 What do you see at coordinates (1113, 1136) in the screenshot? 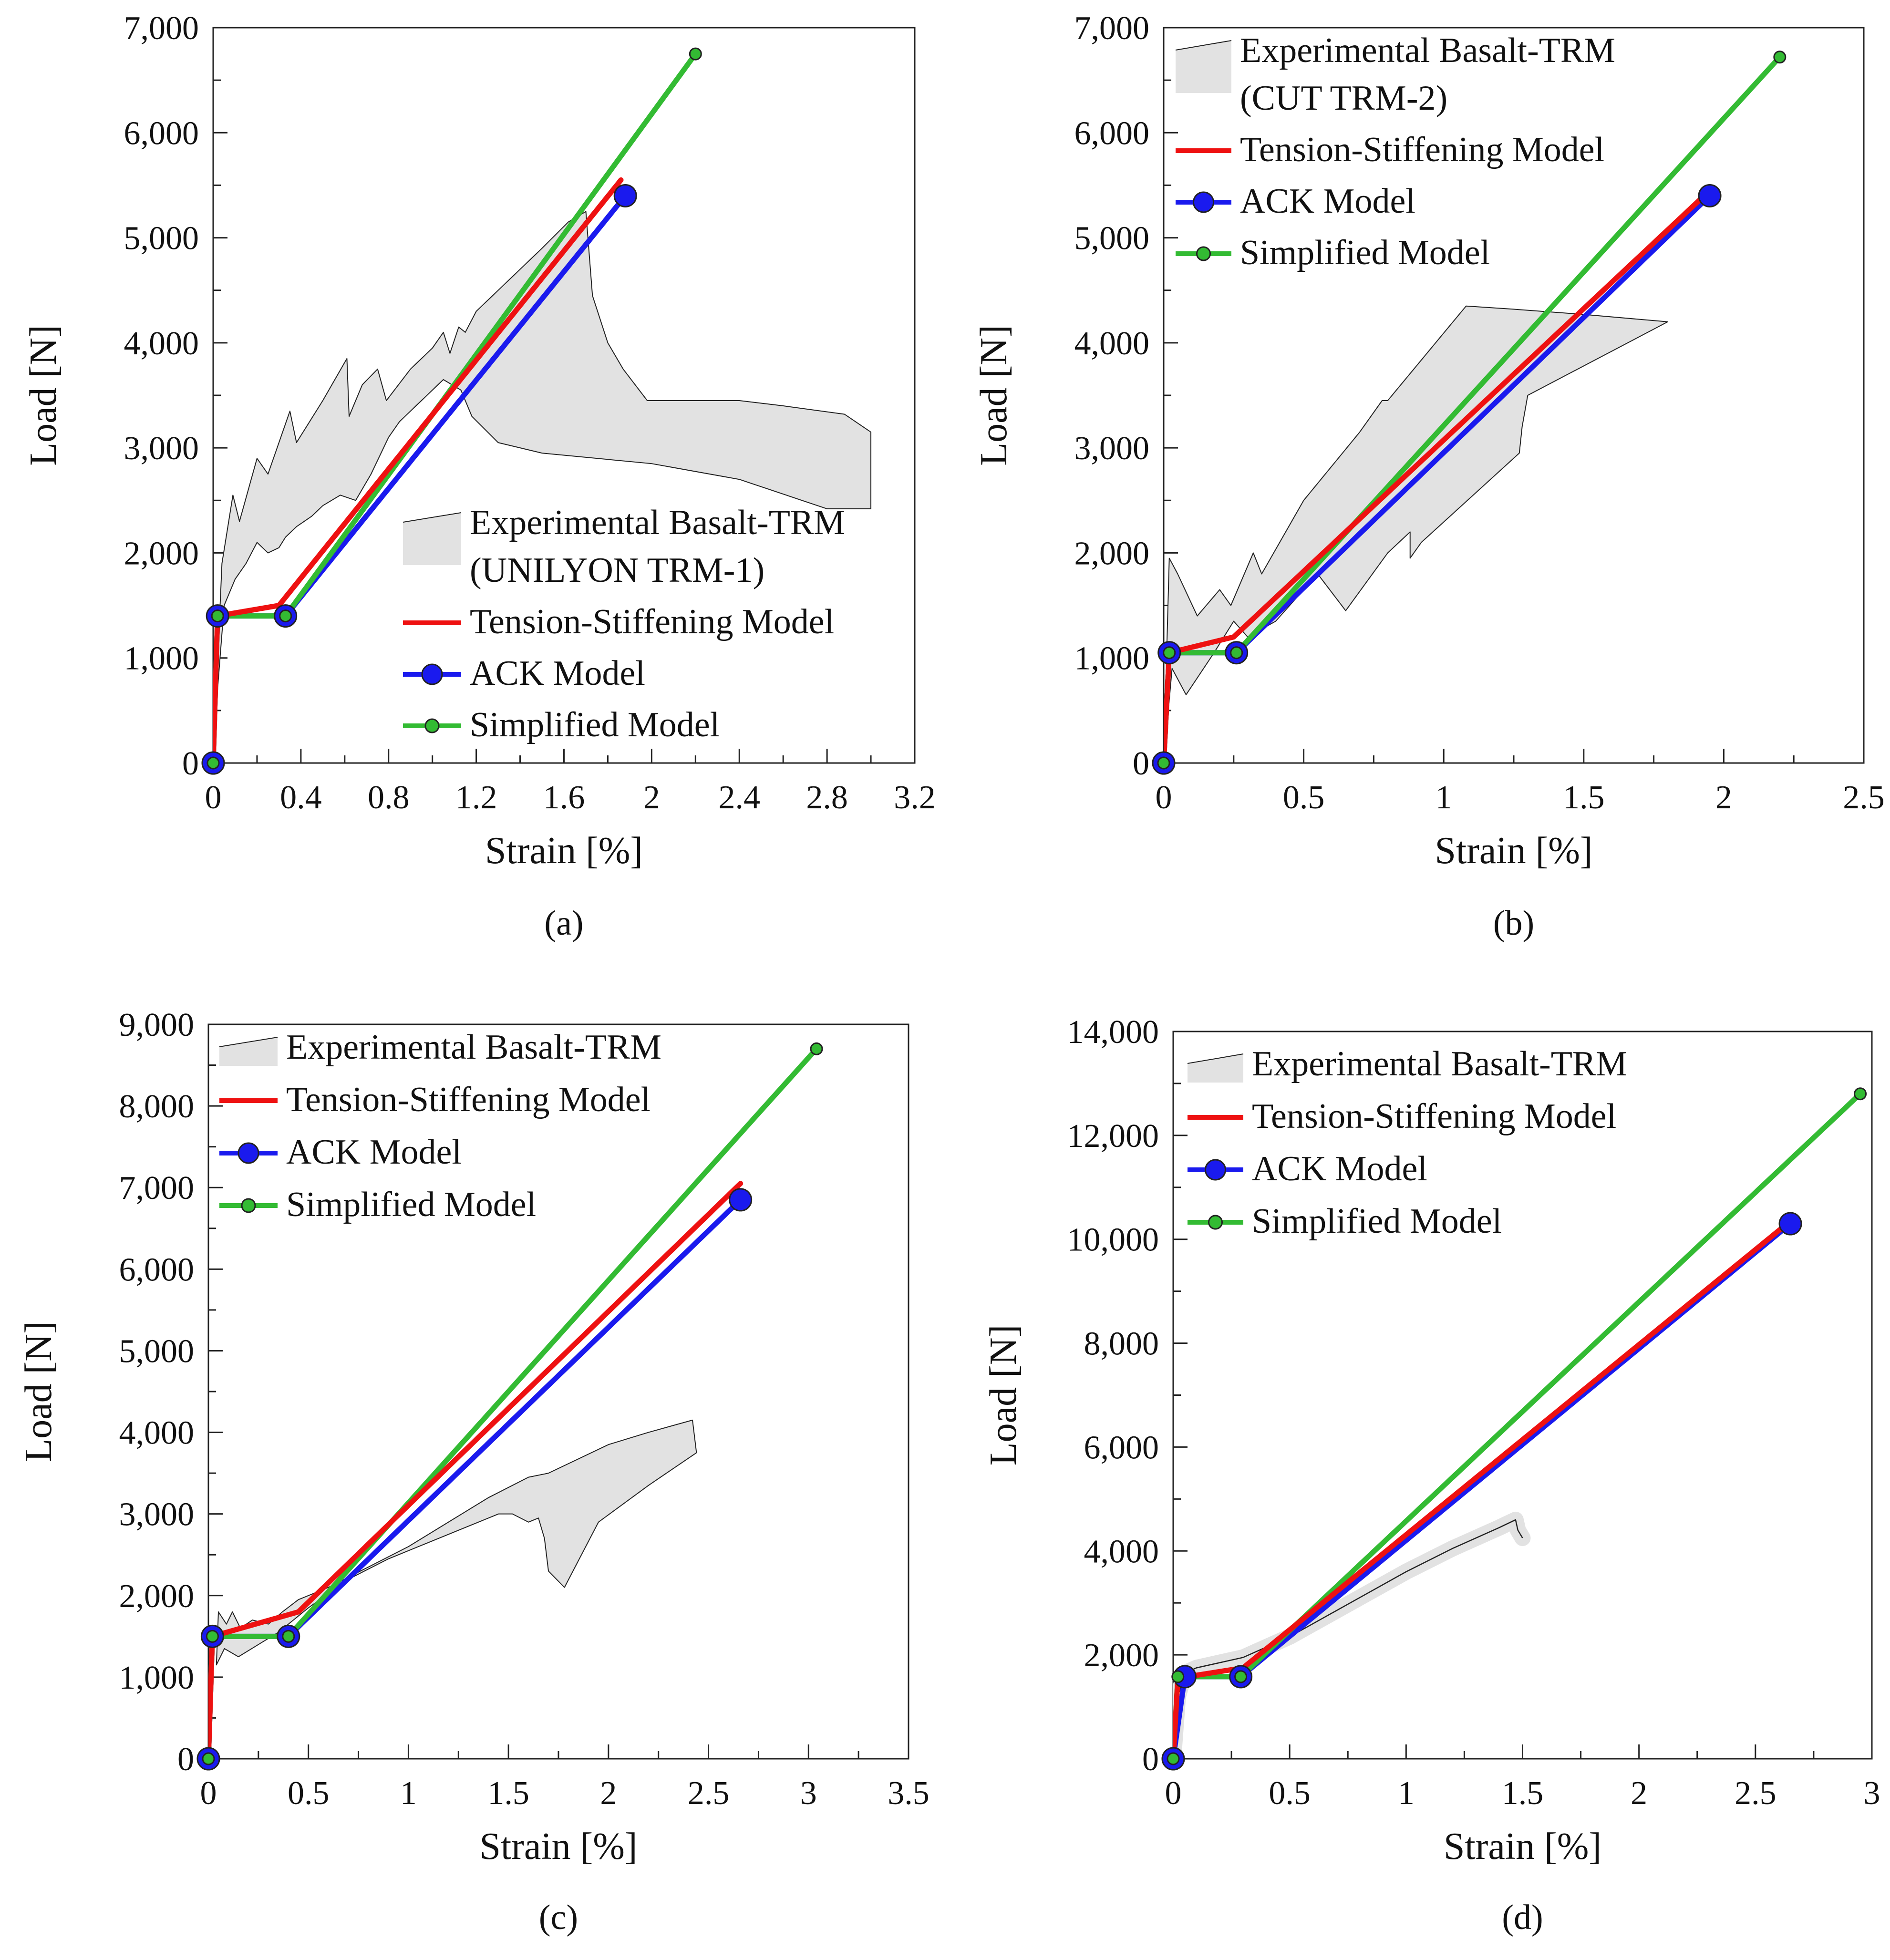
I see `y-tick-label: 12,000` at bounding box center [1113, 1136].